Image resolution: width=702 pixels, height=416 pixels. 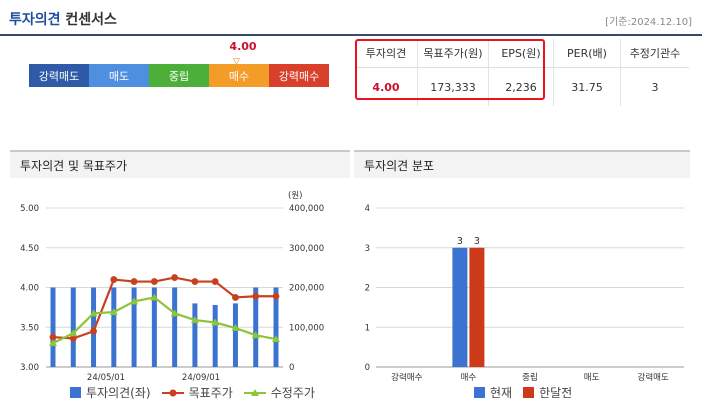 What do you see at coordinates (29, 289) in the screenshot?
I see `y-left-tick: 4.00` at bounding box center [29, 289].